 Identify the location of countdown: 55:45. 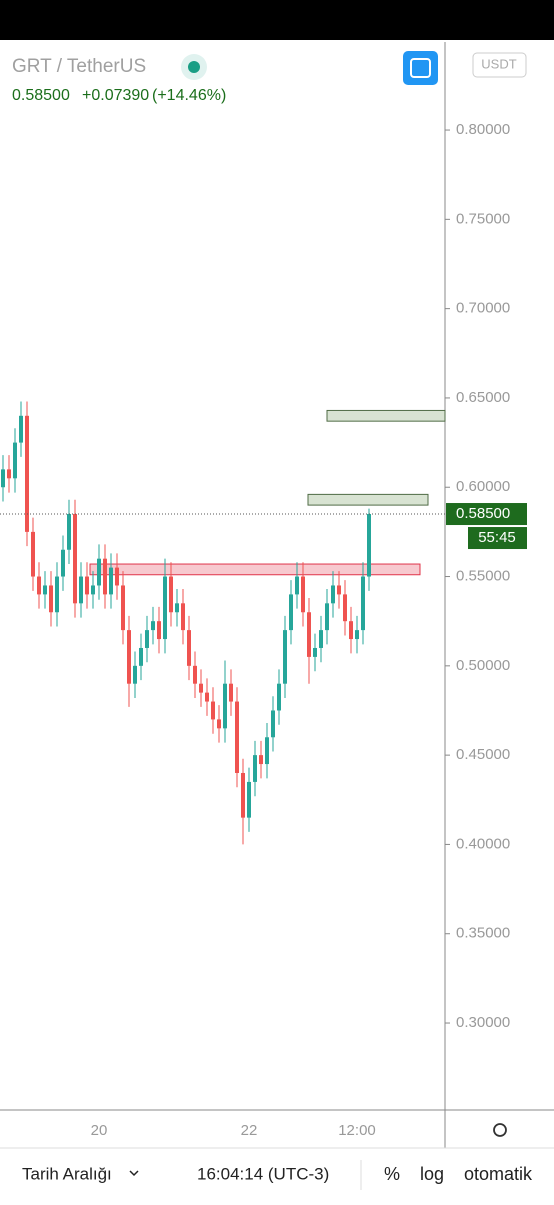
(497, 537).